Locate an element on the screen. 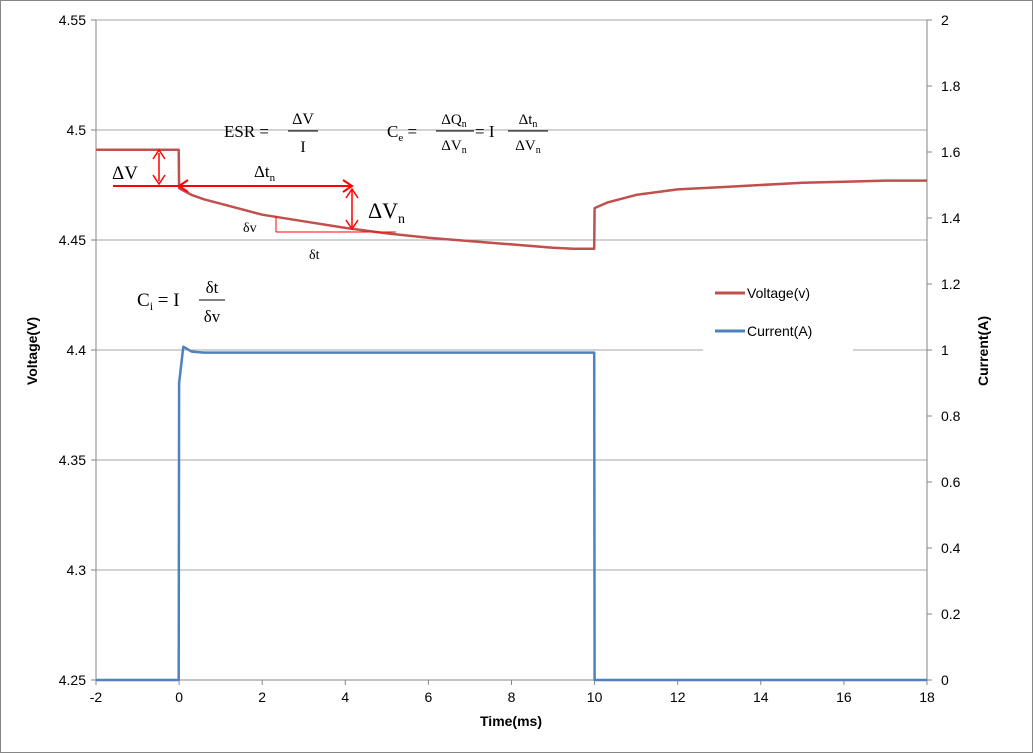 This screenshot has height=753, width=1033. ce-num2: Δtn is located at coordinates (528, 121).